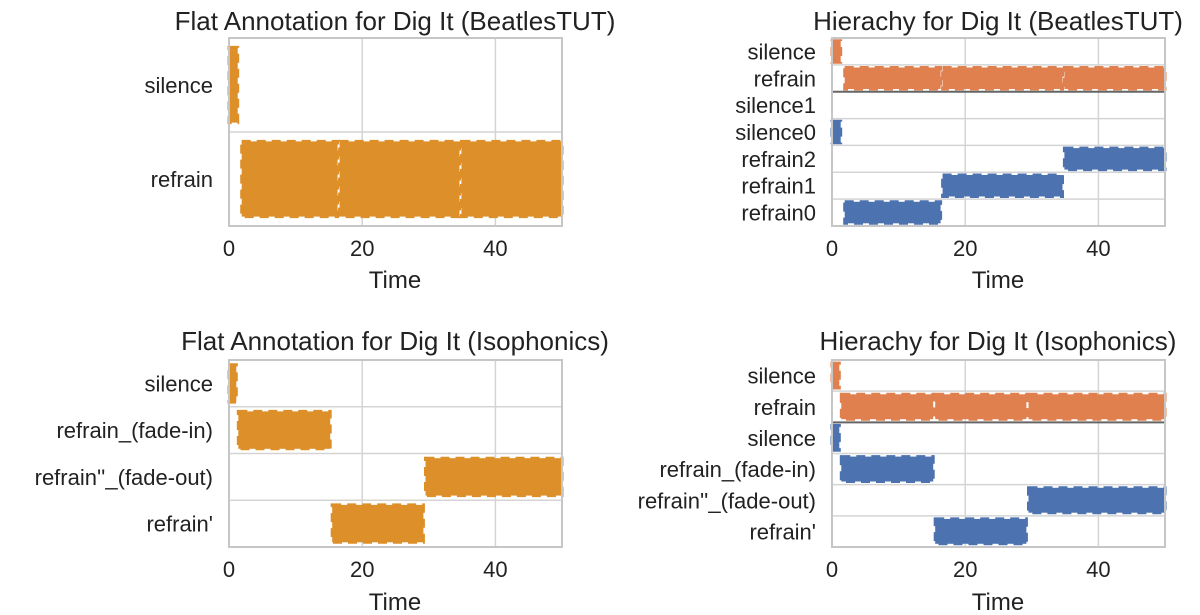 This screenshot has width=1200, height=615. What do you see at coordinates (998, 341) in the screenshot?
I see `chart-title: Hierachy for Dig It (Isophonics)` at bounding box center [998, 341].